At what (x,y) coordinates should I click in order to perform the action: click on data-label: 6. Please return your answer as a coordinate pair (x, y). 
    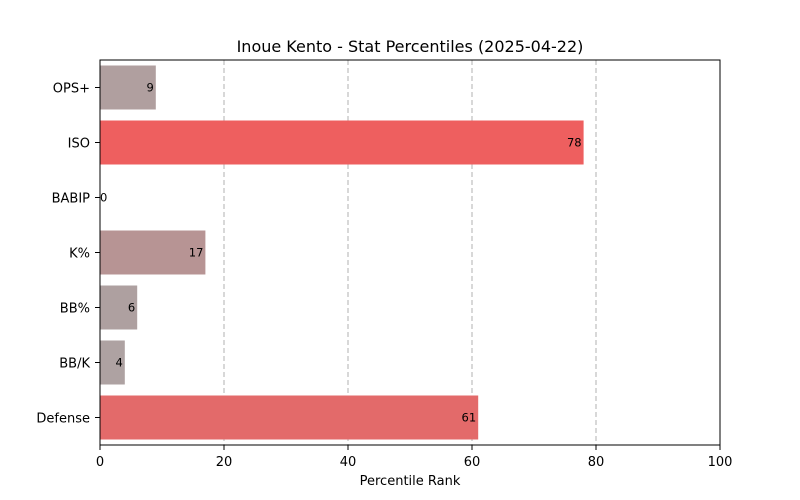
    Looking at the image, I should click on (131, 308).